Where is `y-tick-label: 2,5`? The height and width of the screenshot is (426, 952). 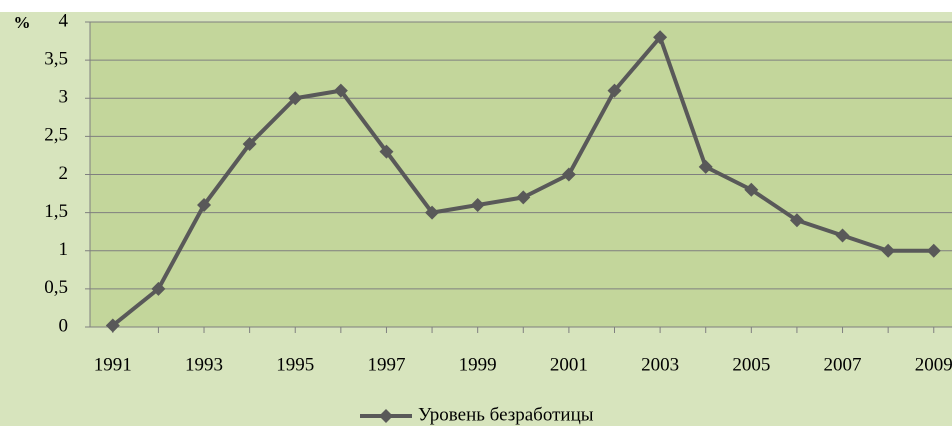 y-tick-label: 2,5 is located at coordinates (56, 135).